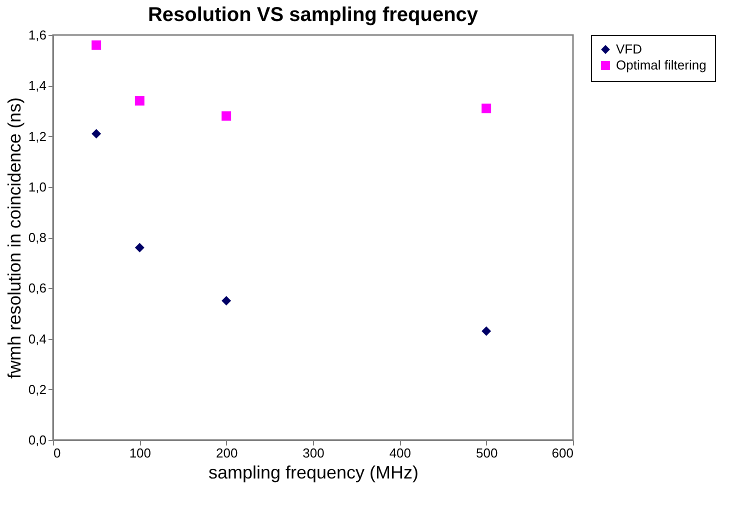 This screenshot has width=741, height=517. Describe the element at coordinates (227, 453) in the screenshot. I see `x-tick-label: 200` at that location.